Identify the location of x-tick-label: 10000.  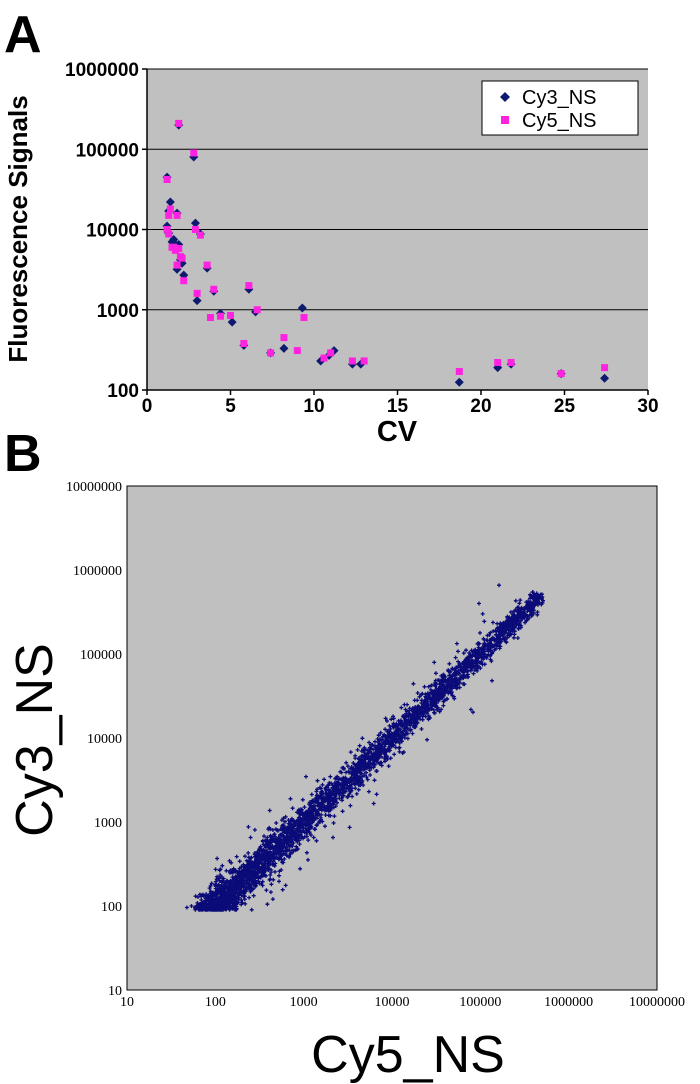
(392, 1002).